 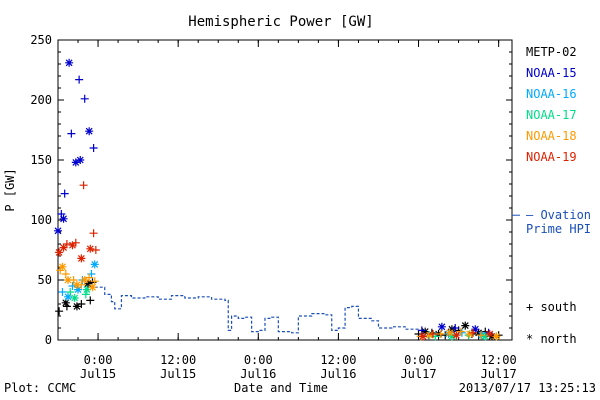 I want to click on legend-entry: NOAA-19, so click(x=551, y=157).